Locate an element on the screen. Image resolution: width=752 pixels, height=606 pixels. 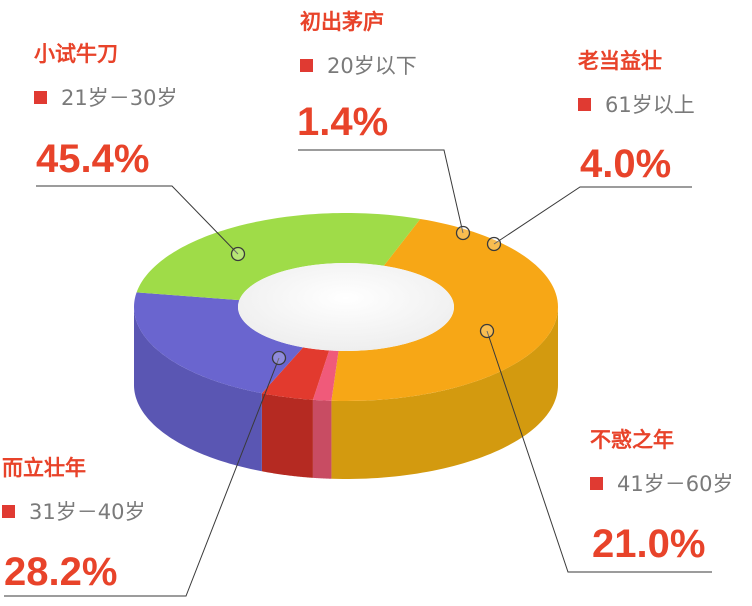
percent-label-buhuo: 21.0% is located at coordinates (649, 544).